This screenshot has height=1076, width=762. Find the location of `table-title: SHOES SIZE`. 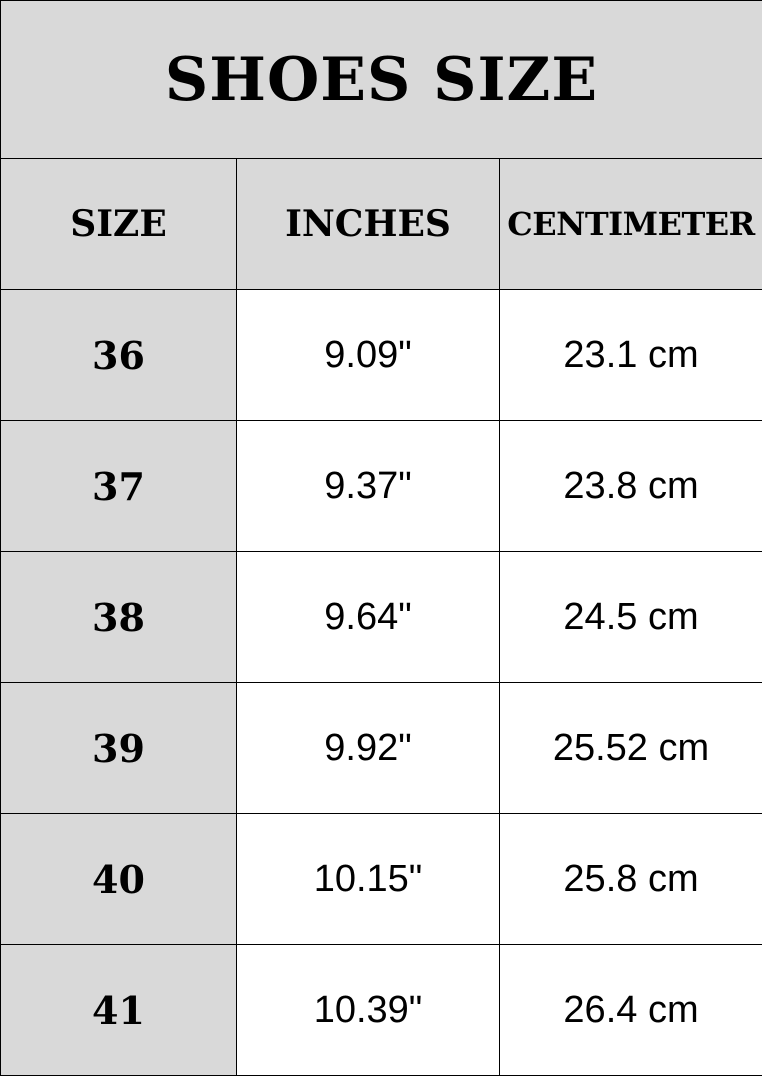

table-title: SHOES SIZE is located at coordinates (381, 80).